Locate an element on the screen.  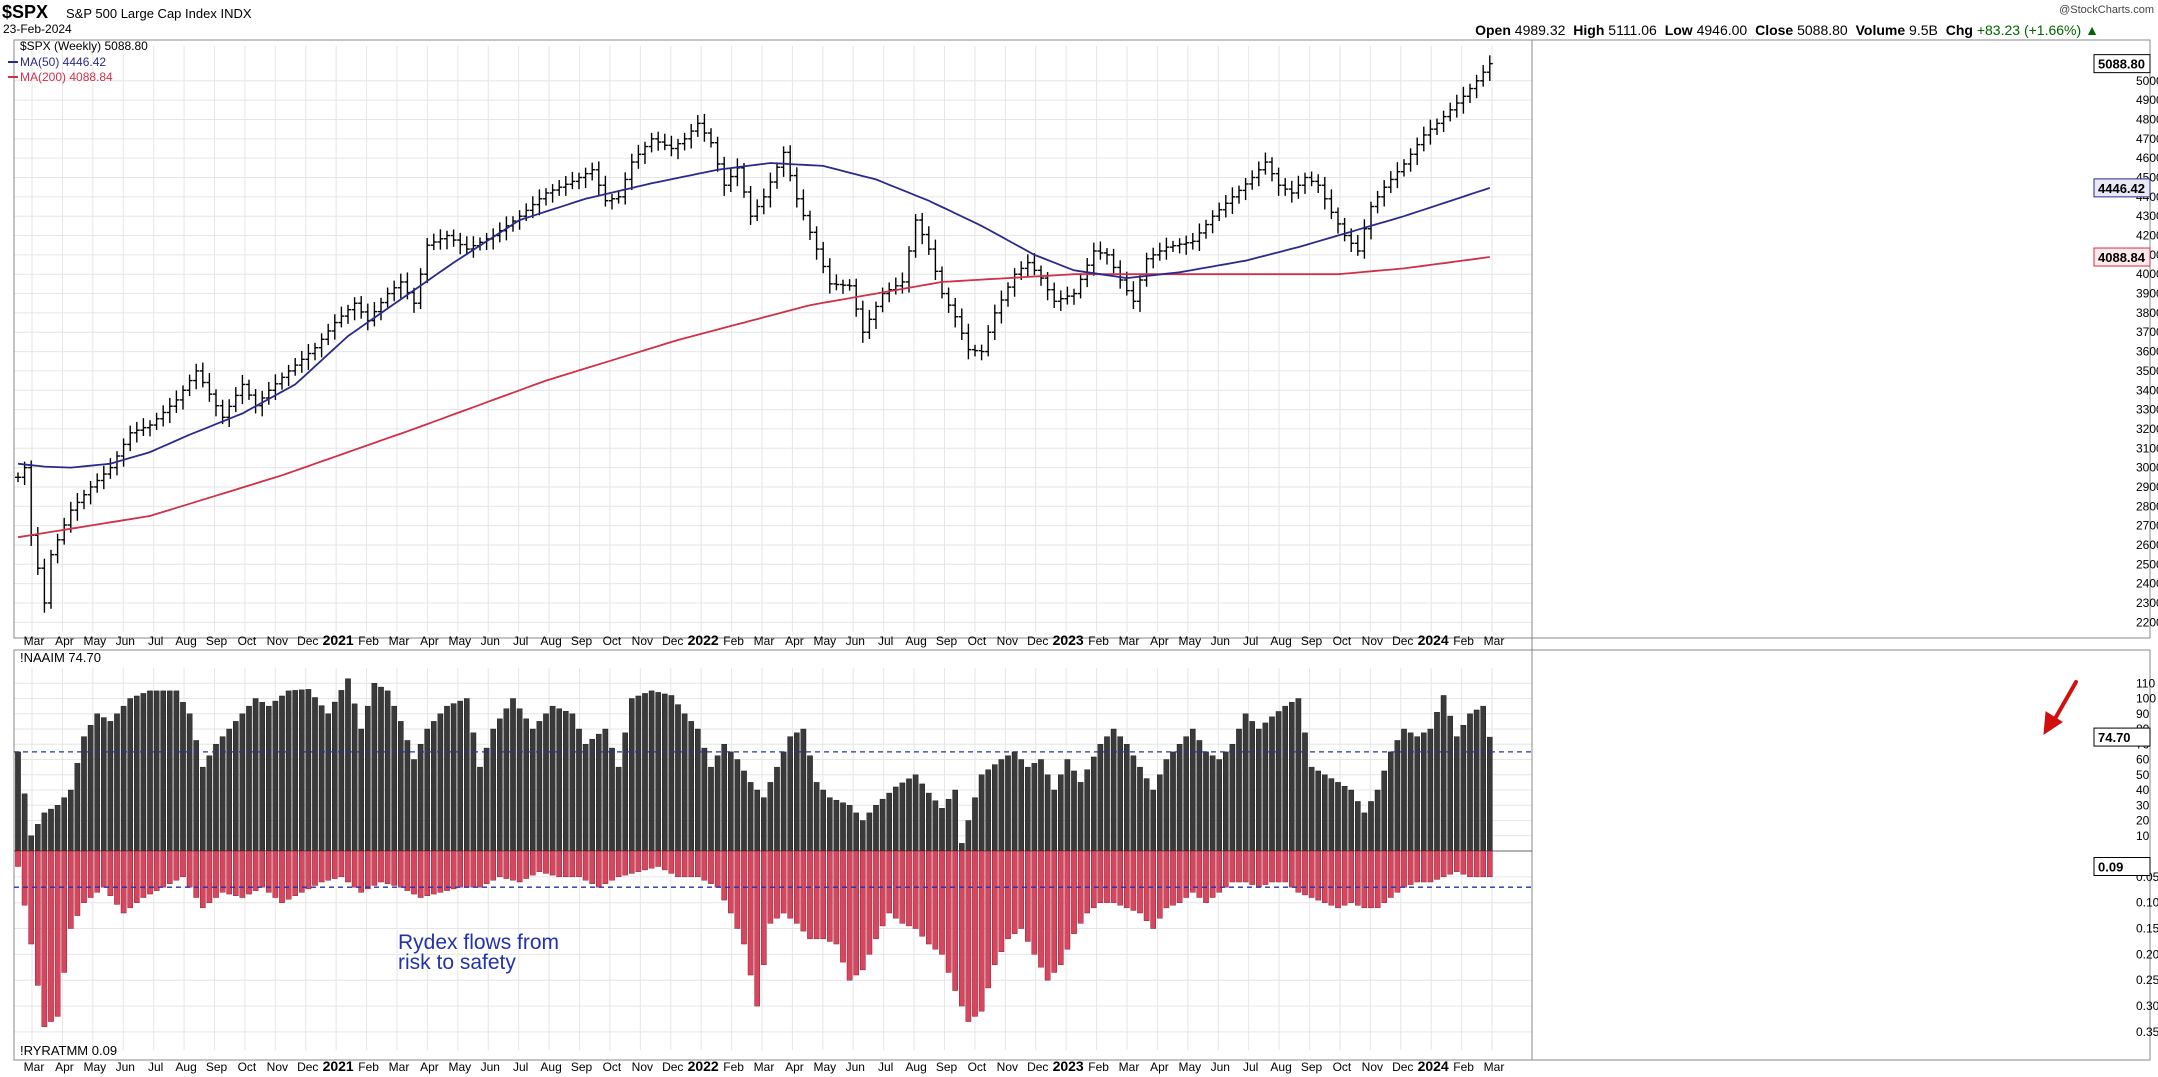
ryrat-value-badge: 0.09 is located at coordinates (2110, 867).